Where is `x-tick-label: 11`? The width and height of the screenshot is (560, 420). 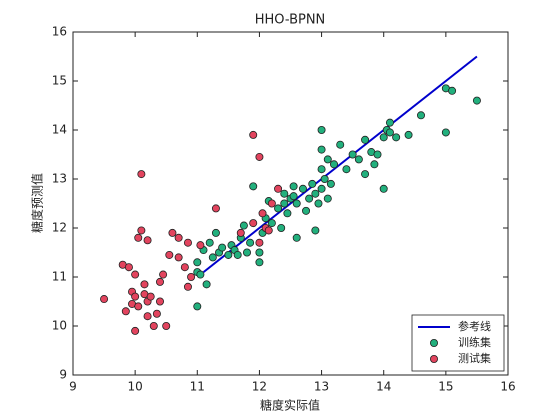 x-tick-label: 11 is located at coordinates (197, 387).